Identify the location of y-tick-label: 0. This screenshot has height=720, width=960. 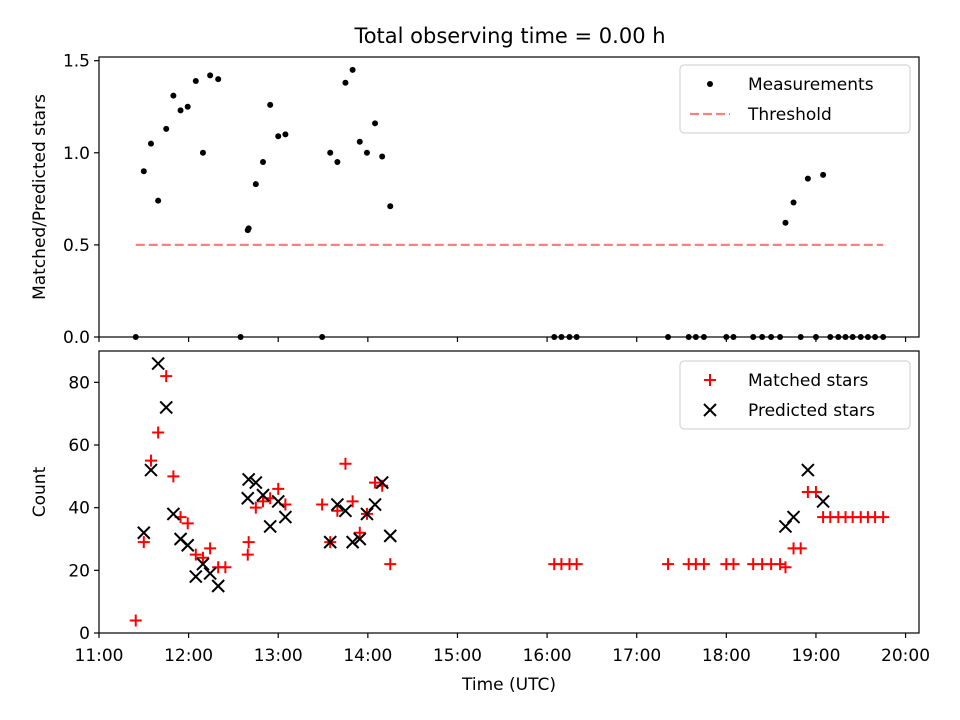
(84, 634).